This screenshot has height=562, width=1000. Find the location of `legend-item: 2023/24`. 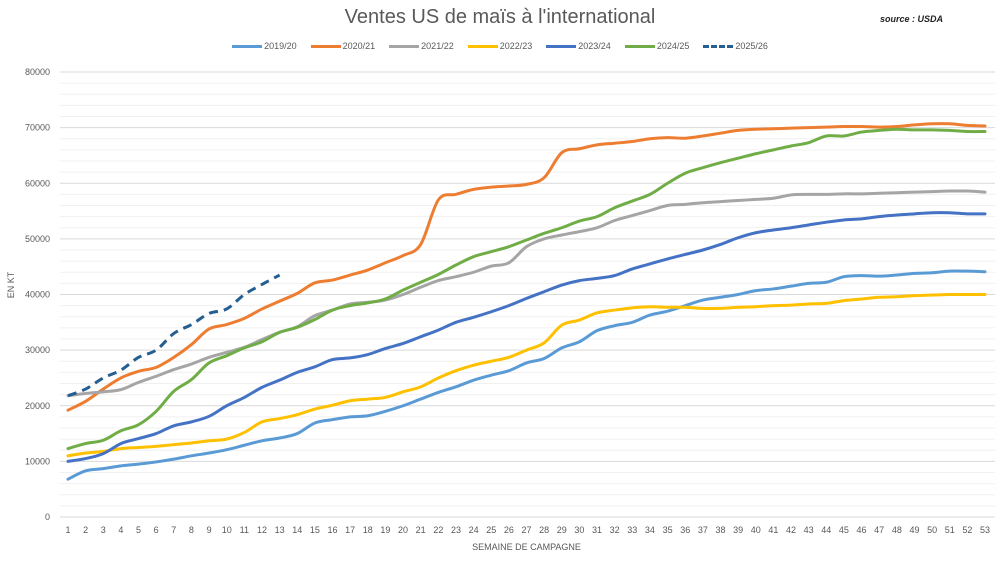

legend-item: 2023/24 is located at coordinates (578, 46).